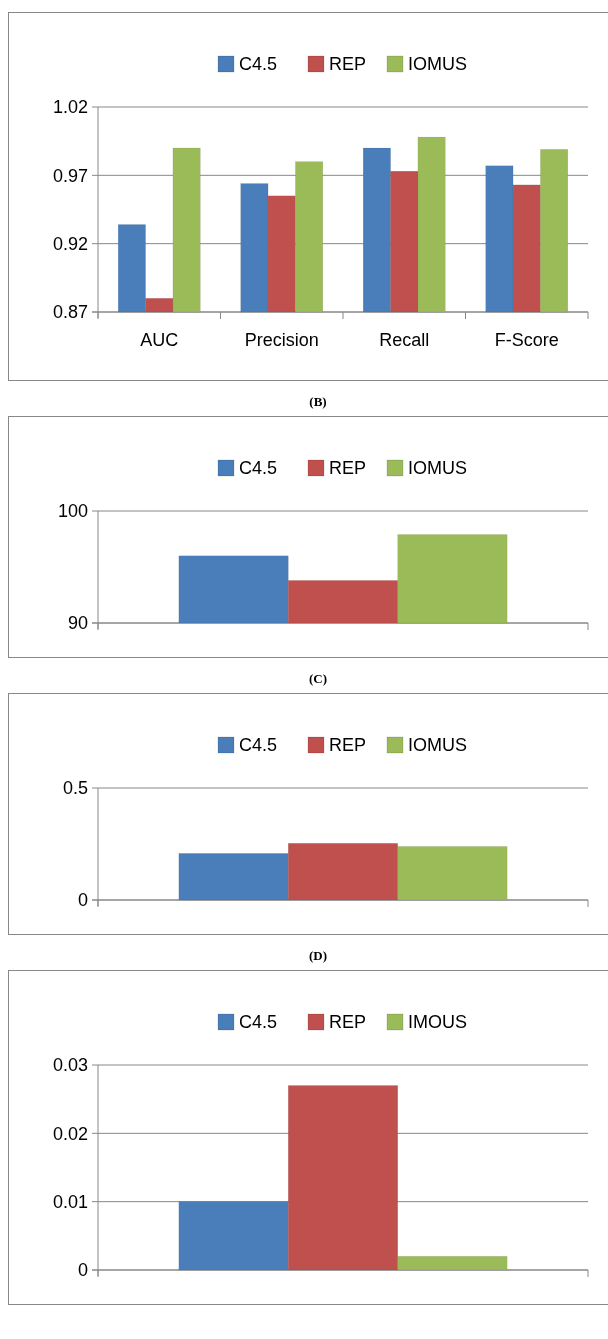 Image resolution: width=608 pixels, height=1339 pixels. I want to click on chart-title: (D), so click(318, 955).